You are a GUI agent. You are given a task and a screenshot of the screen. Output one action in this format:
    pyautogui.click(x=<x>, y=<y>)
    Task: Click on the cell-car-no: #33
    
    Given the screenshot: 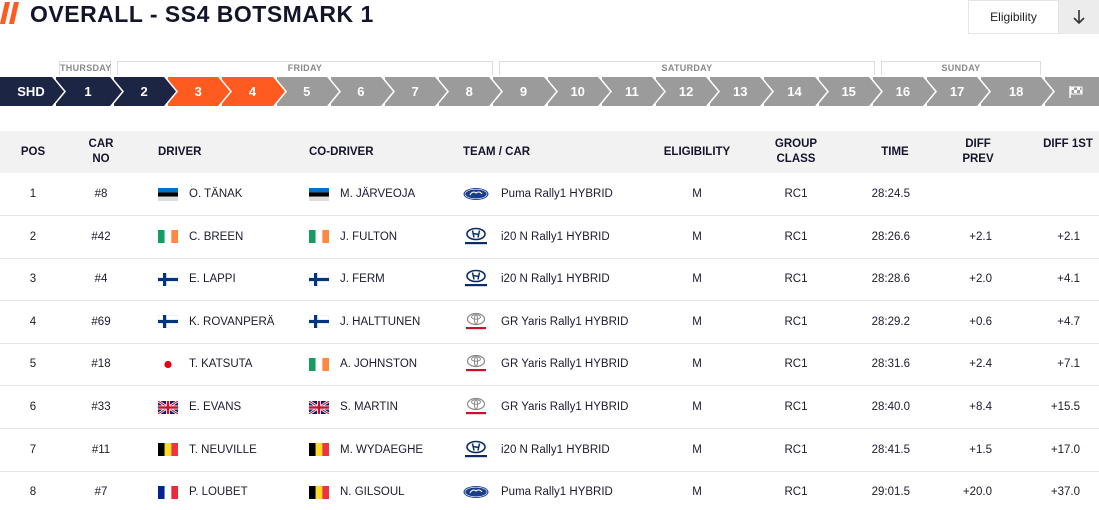 What is the action you would take?
    pyautogui.click(x=101, y=407)
    